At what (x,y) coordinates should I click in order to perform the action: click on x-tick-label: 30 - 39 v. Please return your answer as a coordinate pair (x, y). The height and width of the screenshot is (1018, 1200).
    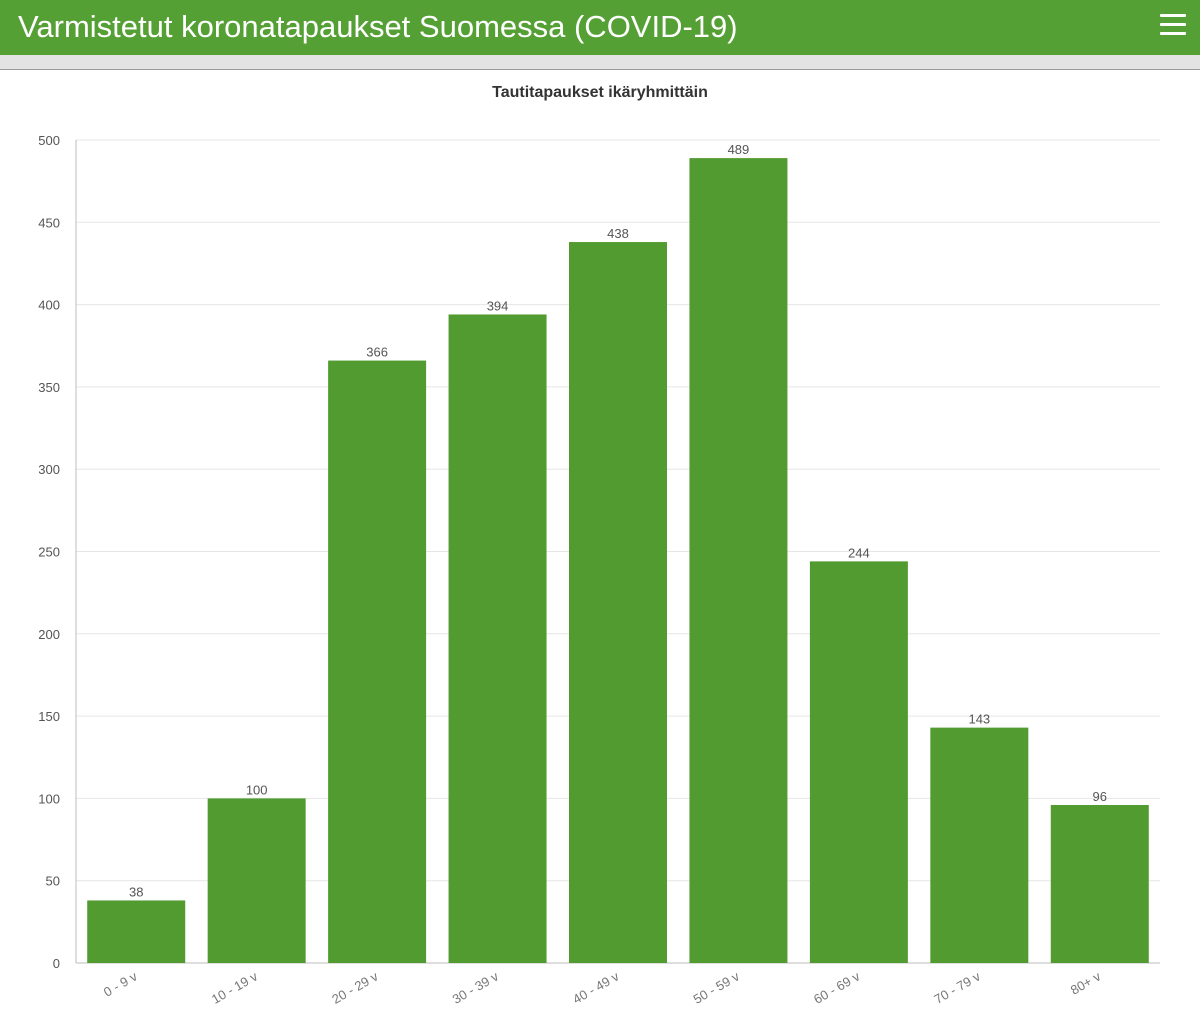
    Looking at the image, I should click on (476, 987).